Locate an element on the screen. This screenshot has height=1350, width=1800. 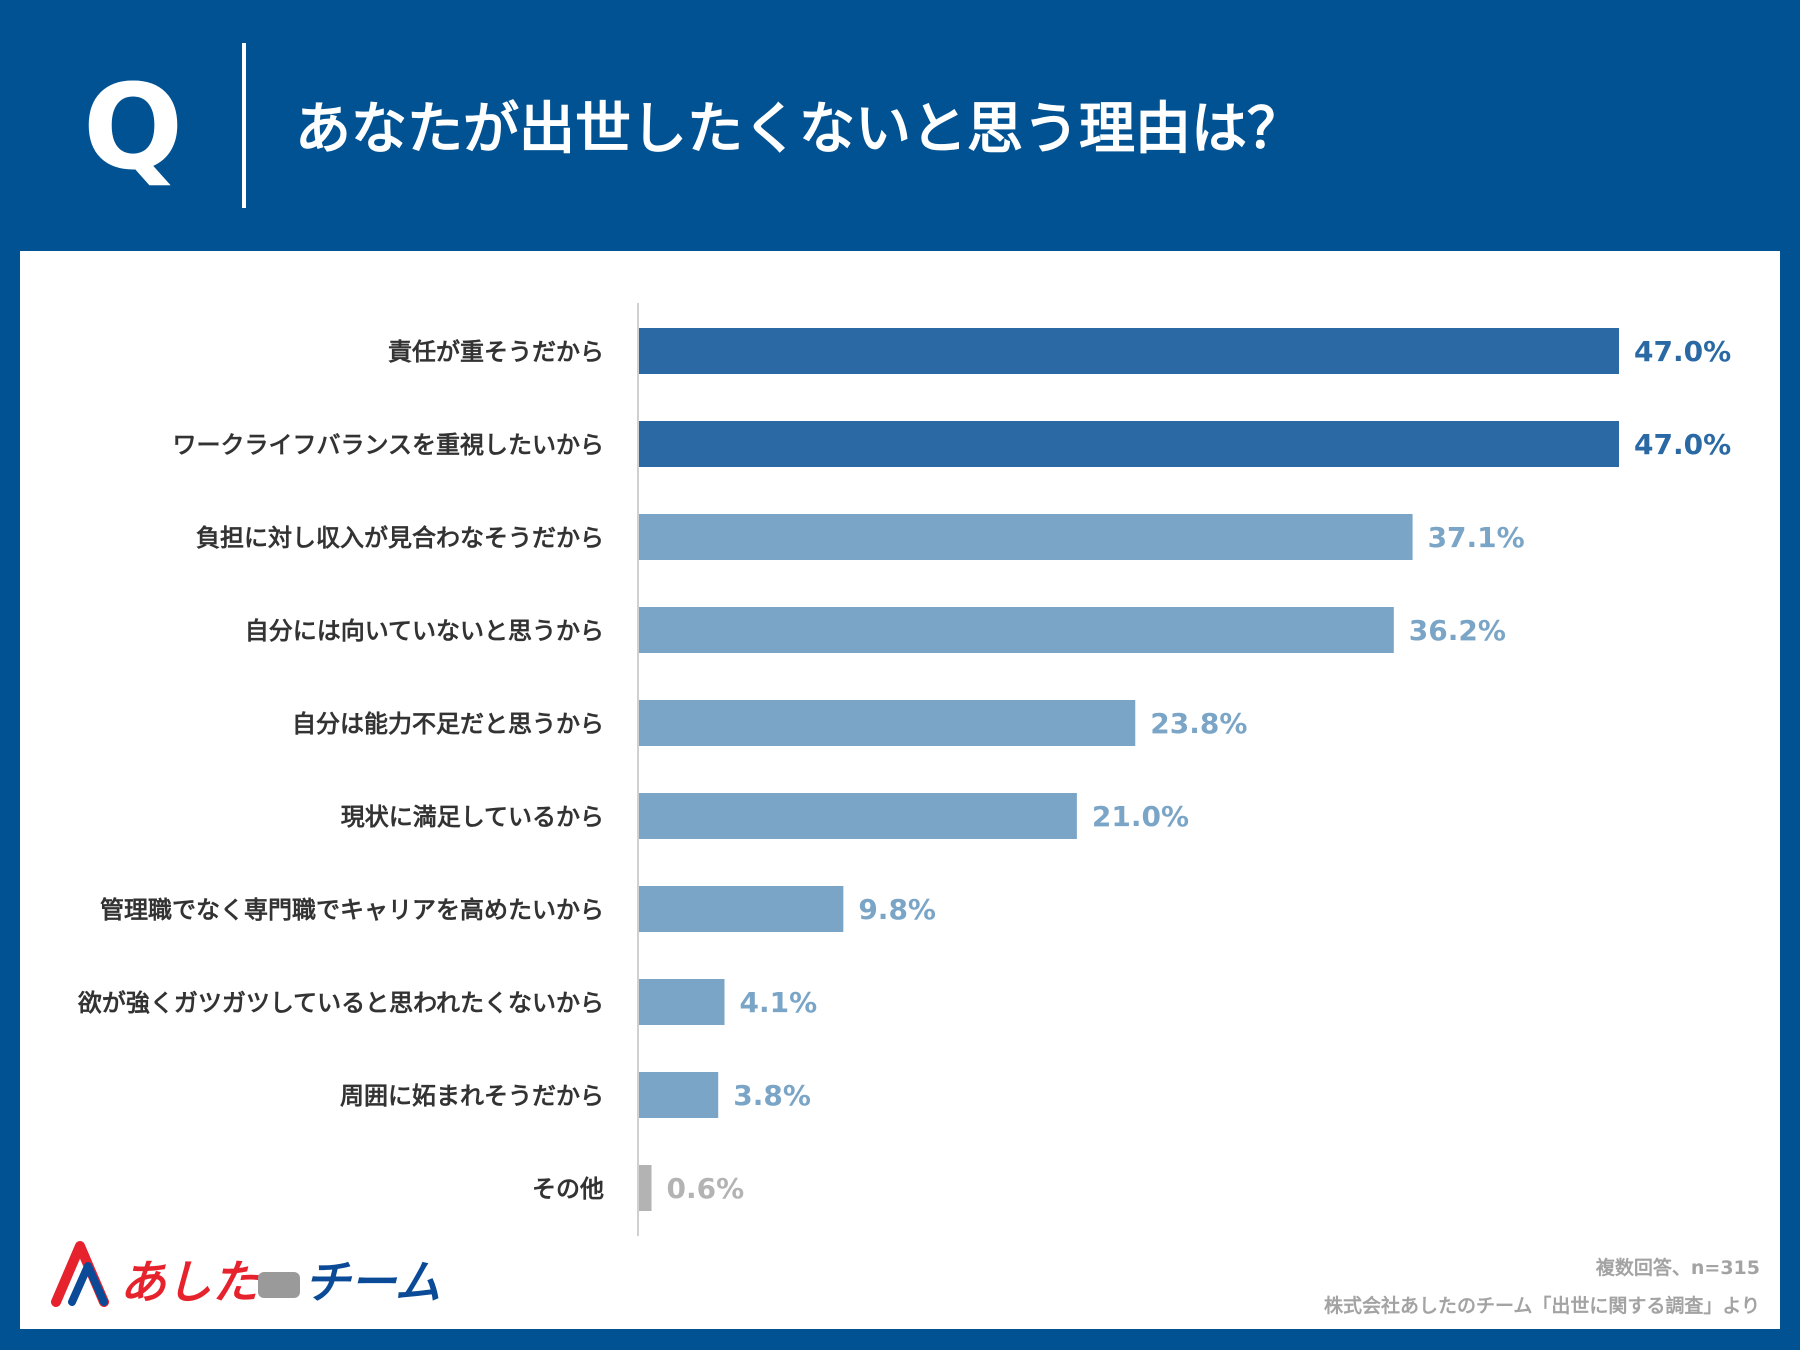
category-label: 責任が重そうだから is located at coordinates (496, 352).